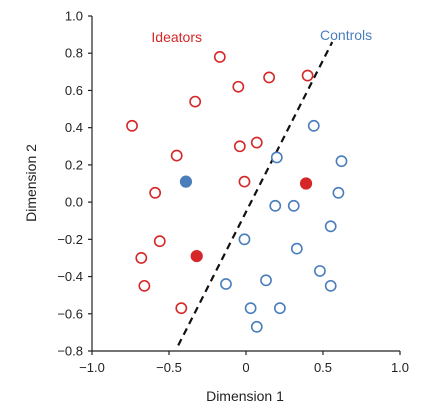  Describe the element at coordinates (70, 351) in the screenshot. I see `y-tick-label: −0.8` at that location.